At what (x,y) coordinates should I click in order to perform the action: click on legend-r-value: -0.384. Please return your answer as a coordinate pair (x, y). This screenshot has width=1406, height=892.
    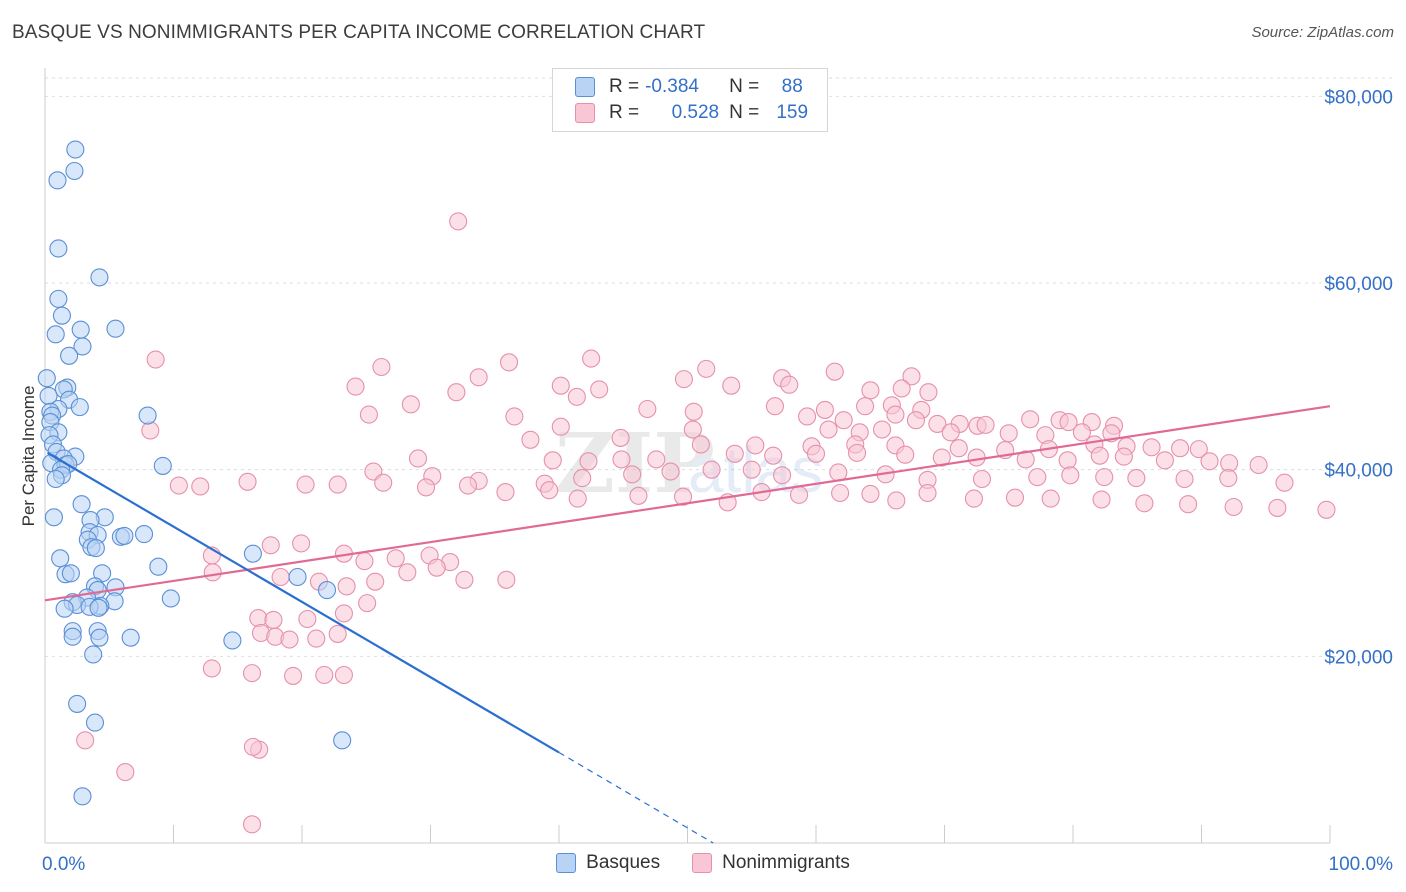
    Looking at the image, I should click on (672, 86).